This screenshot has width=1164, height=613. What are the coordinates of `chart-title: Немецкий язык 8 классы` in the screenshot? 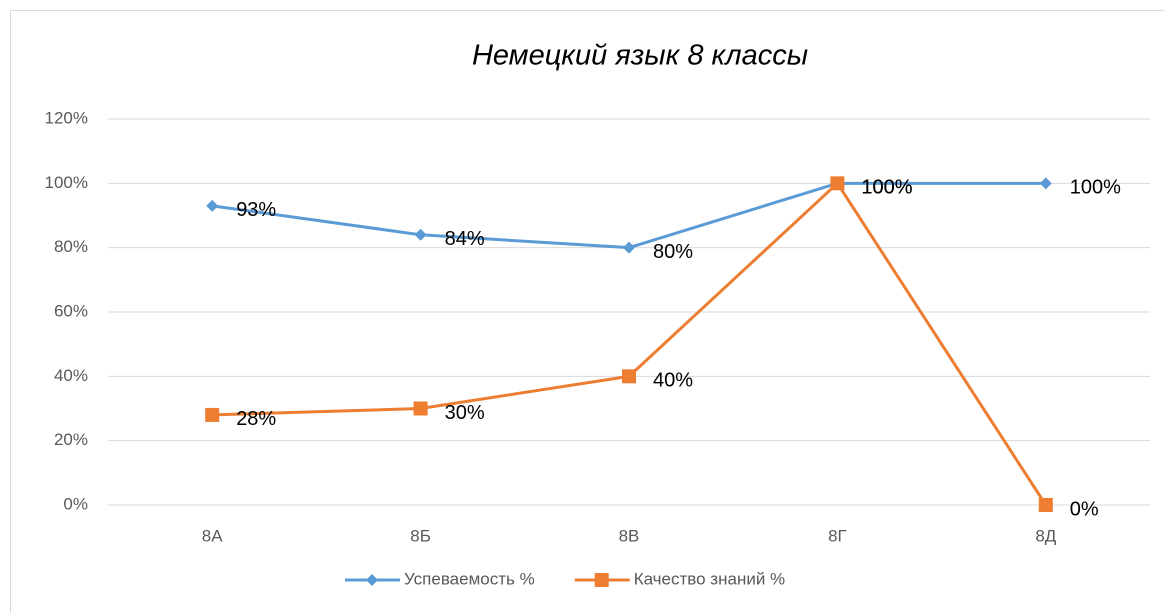 It's located at (640, 56).